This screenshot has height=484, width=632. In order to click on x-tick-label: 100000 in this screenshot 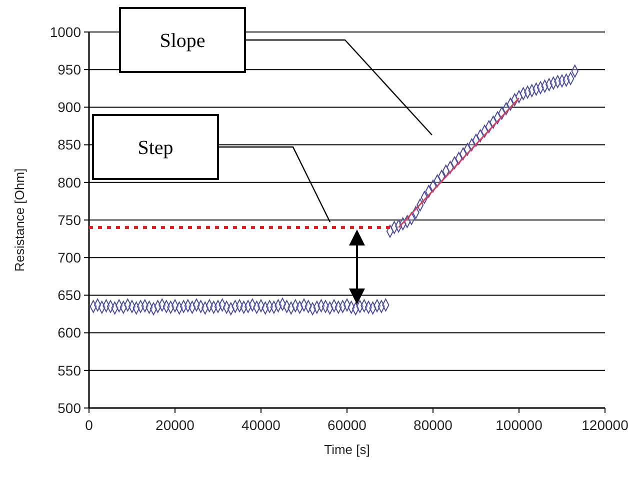, I will do `click(519, 425)`.